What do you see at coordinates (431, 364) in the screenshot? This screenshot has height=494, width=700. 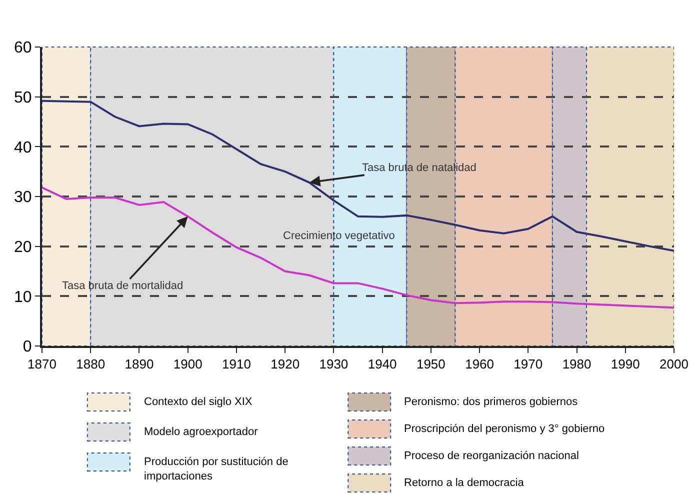 I see `x-tick-label: 1950` at bounding box center [431, 364].